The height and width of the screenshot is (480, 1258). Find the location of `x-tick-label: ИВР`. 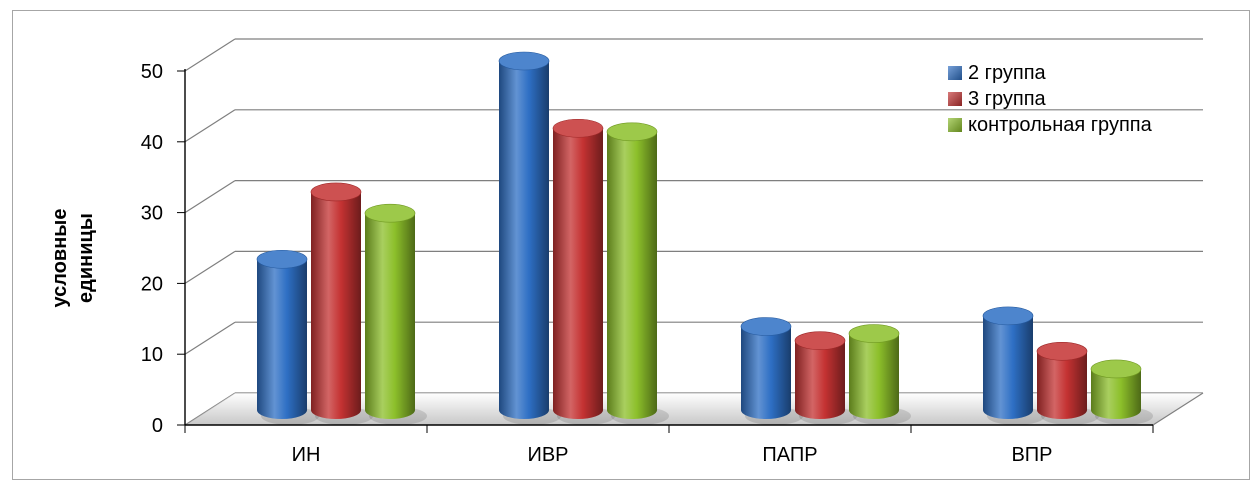

x-tick-label: ИВР is located at coordinates (547, 455).